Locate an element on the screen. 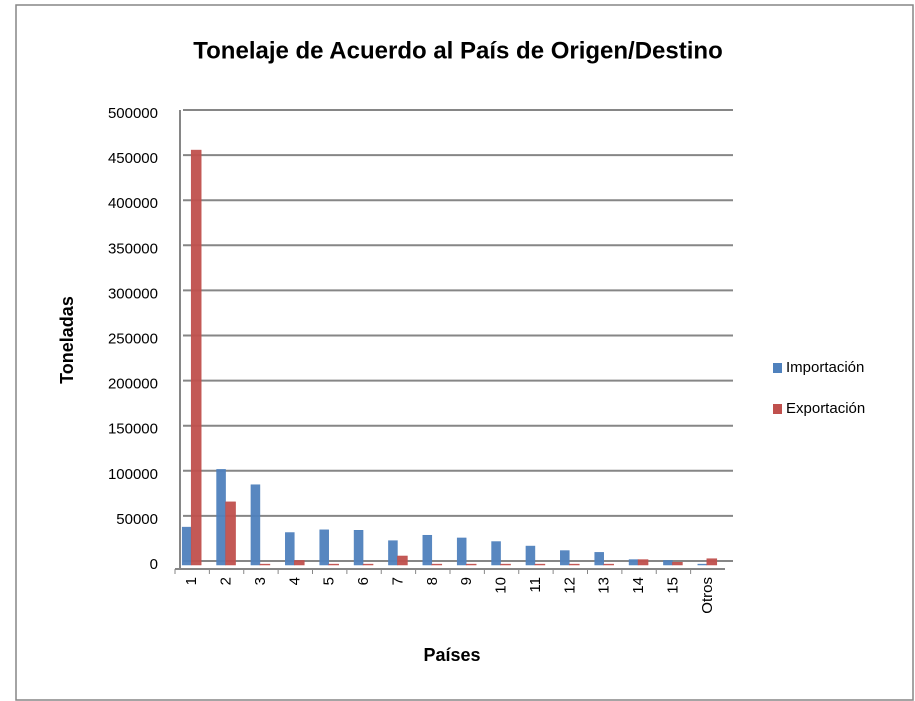 The height and width of the screenshot is (701, 915). x-tick-label: 11 is located at coordinates (535, 585).